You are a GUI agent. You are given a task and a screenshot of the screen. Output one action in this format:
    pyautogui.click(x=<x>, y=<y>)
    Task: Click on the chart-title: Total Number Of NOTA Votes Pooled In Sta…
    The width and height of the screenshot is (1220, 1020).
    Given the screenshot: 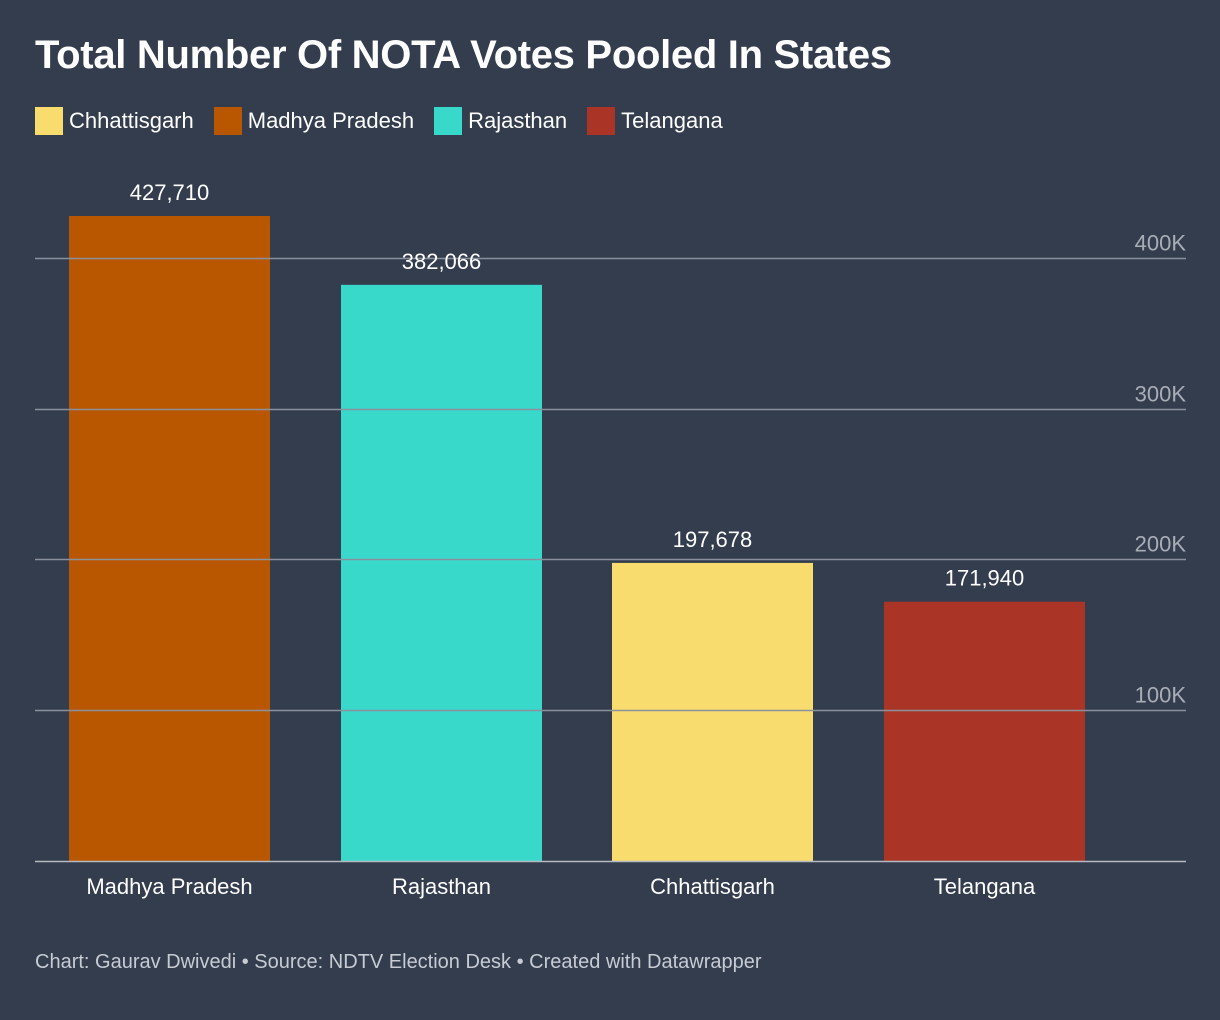 What is the action you would take?
    pyautogui.click(x=463, y=55)
    